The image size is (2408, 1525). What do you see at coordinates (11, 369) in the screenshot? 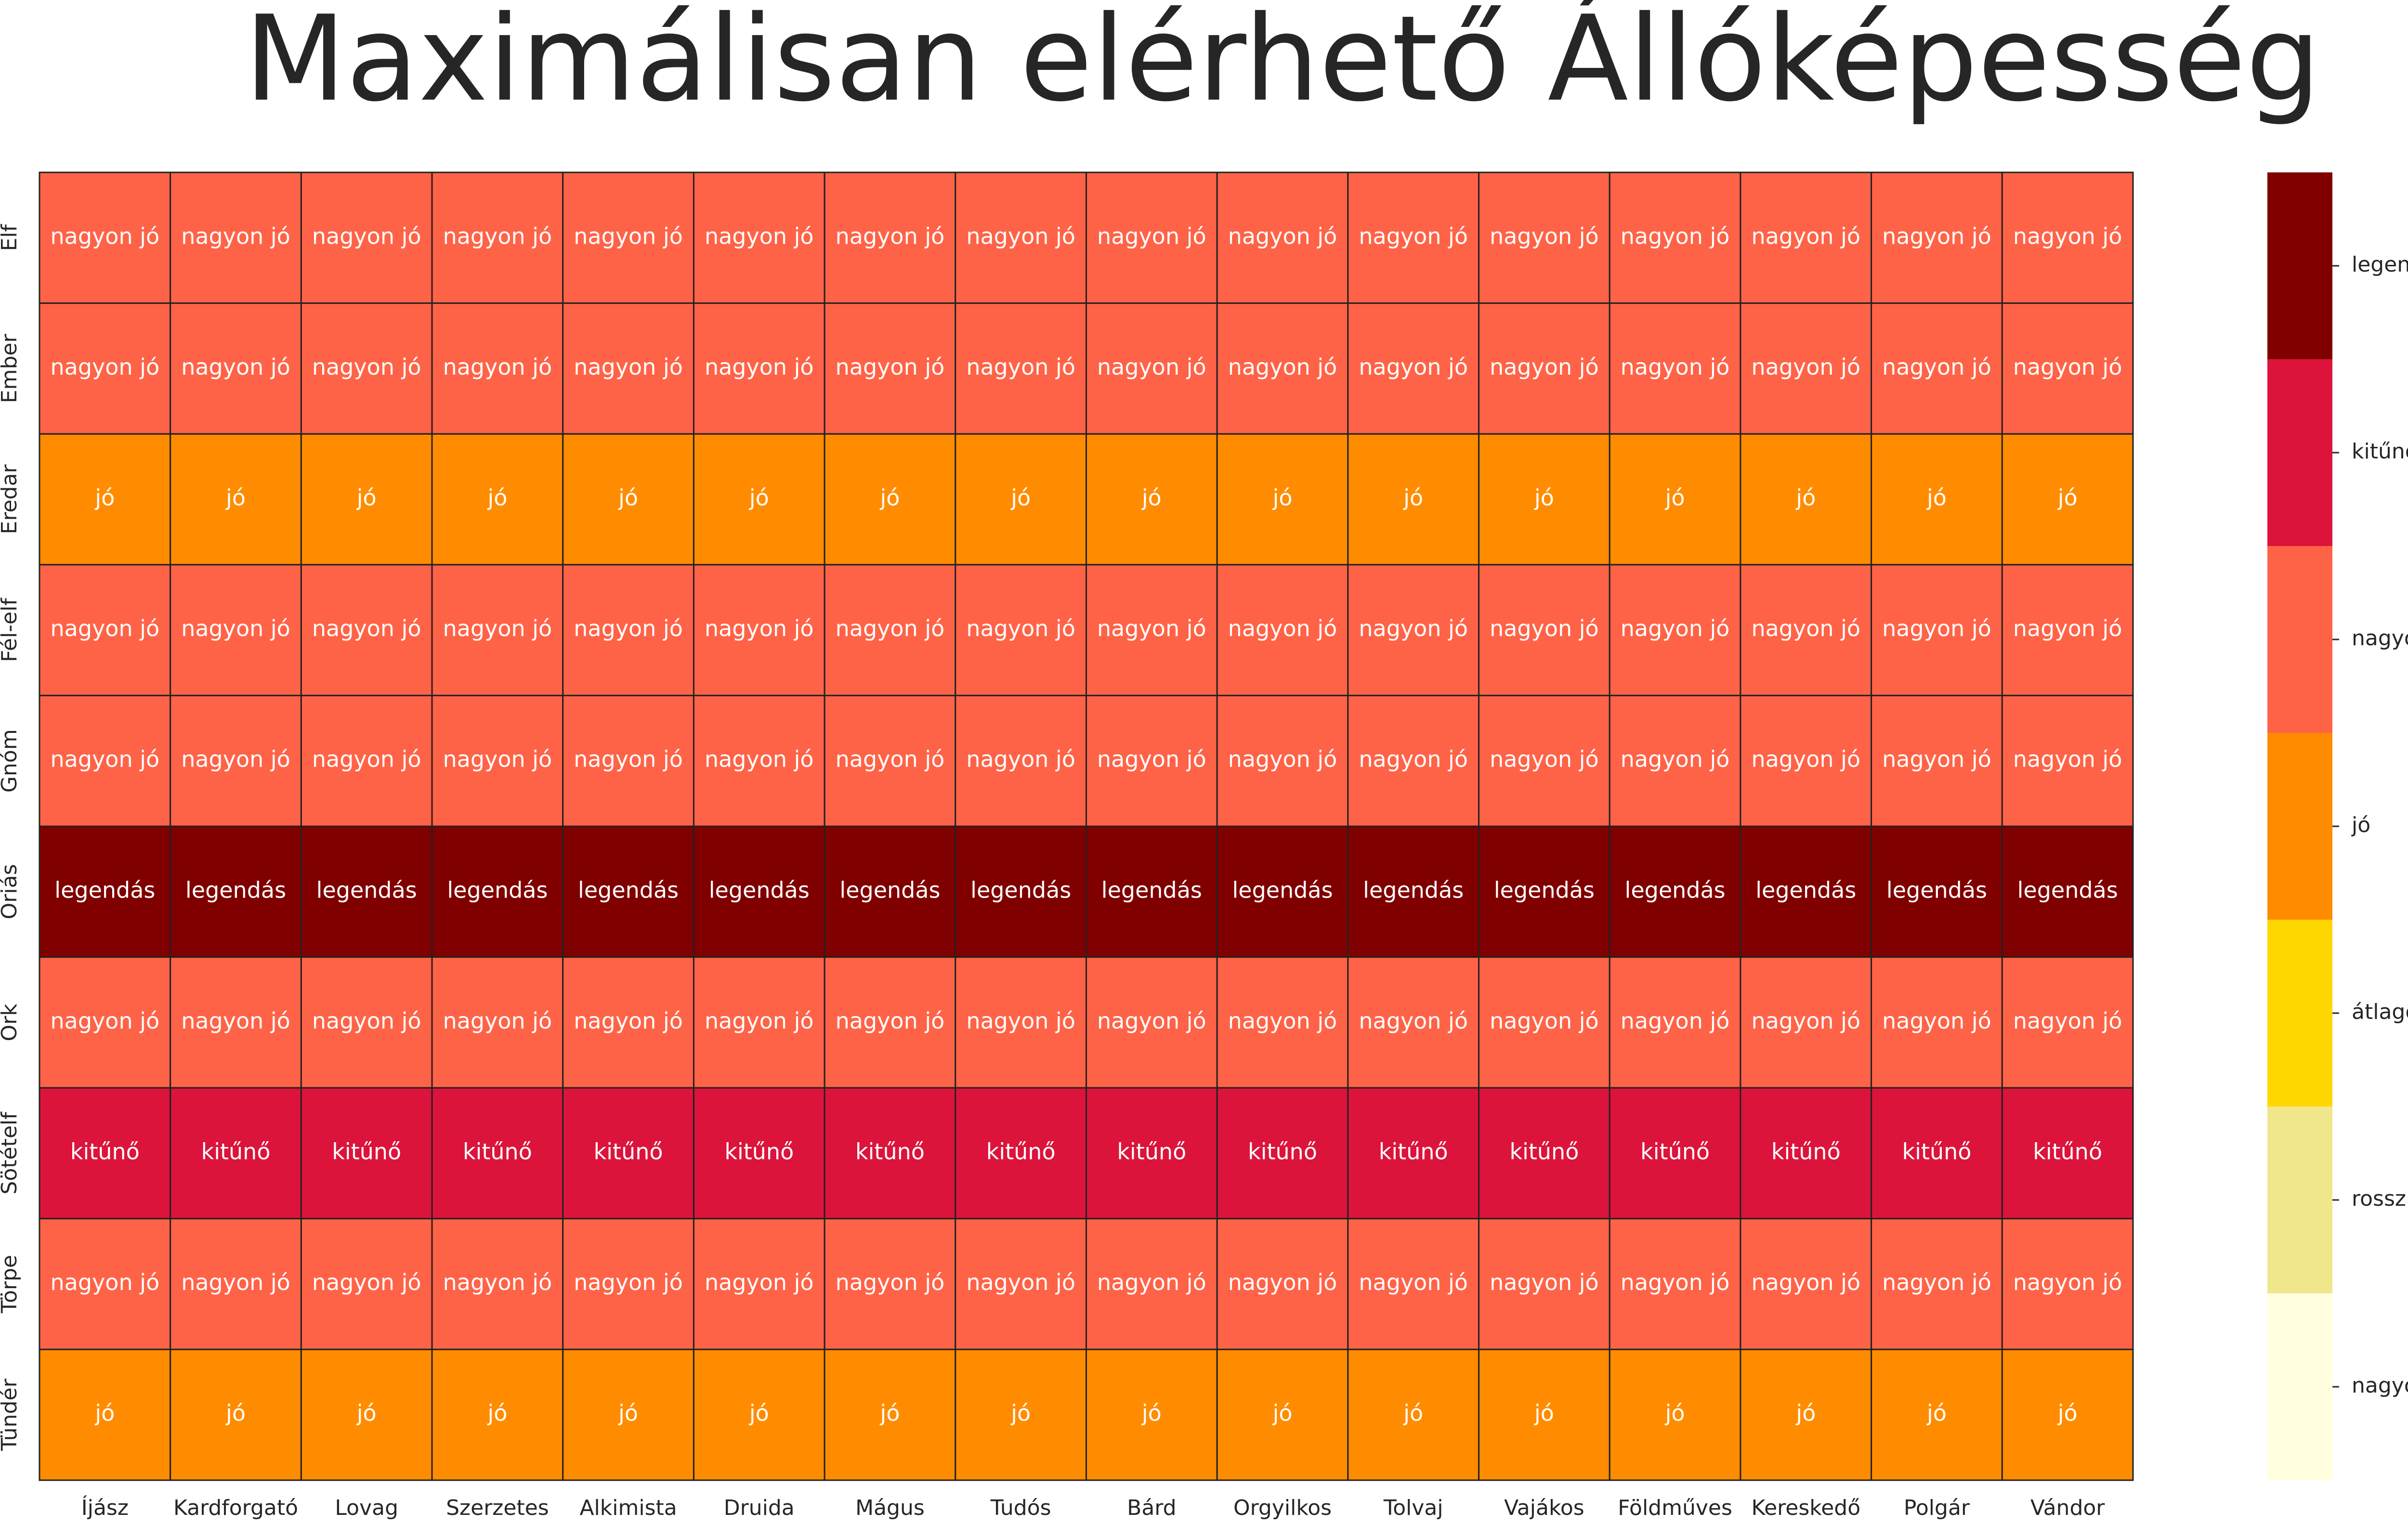
I see `y-tick-label: Ember` at bounding box center [11, 369].